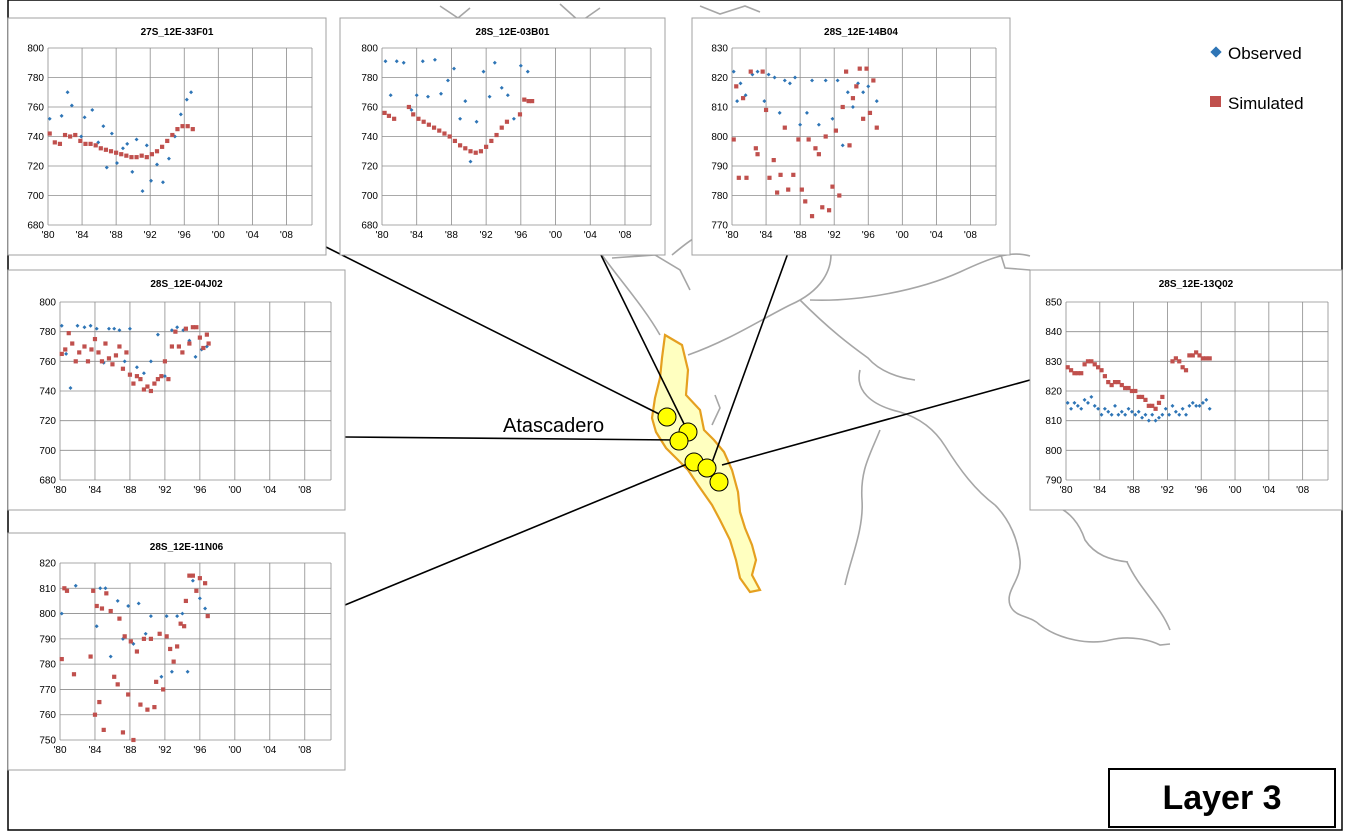 Image resolution: width=1350 pixels, height=835 pixels. I want to click on y-tick-label: 750, so click(47, 741).